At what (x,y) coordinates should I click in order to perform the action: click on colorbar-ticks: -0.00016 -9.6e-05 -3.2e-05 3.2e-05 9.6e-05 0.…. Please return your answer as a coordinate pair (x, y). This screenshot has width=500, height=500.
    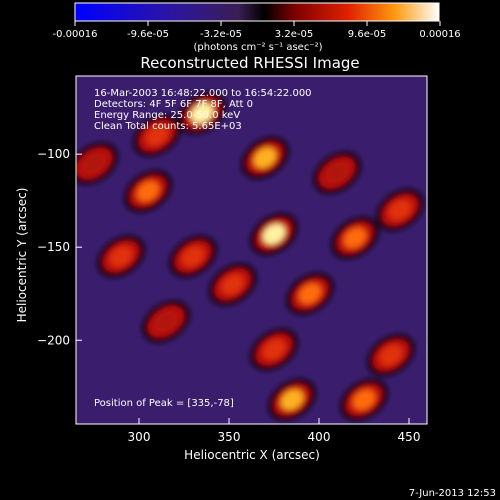
    Looking at the image, I should click on (257, 30).